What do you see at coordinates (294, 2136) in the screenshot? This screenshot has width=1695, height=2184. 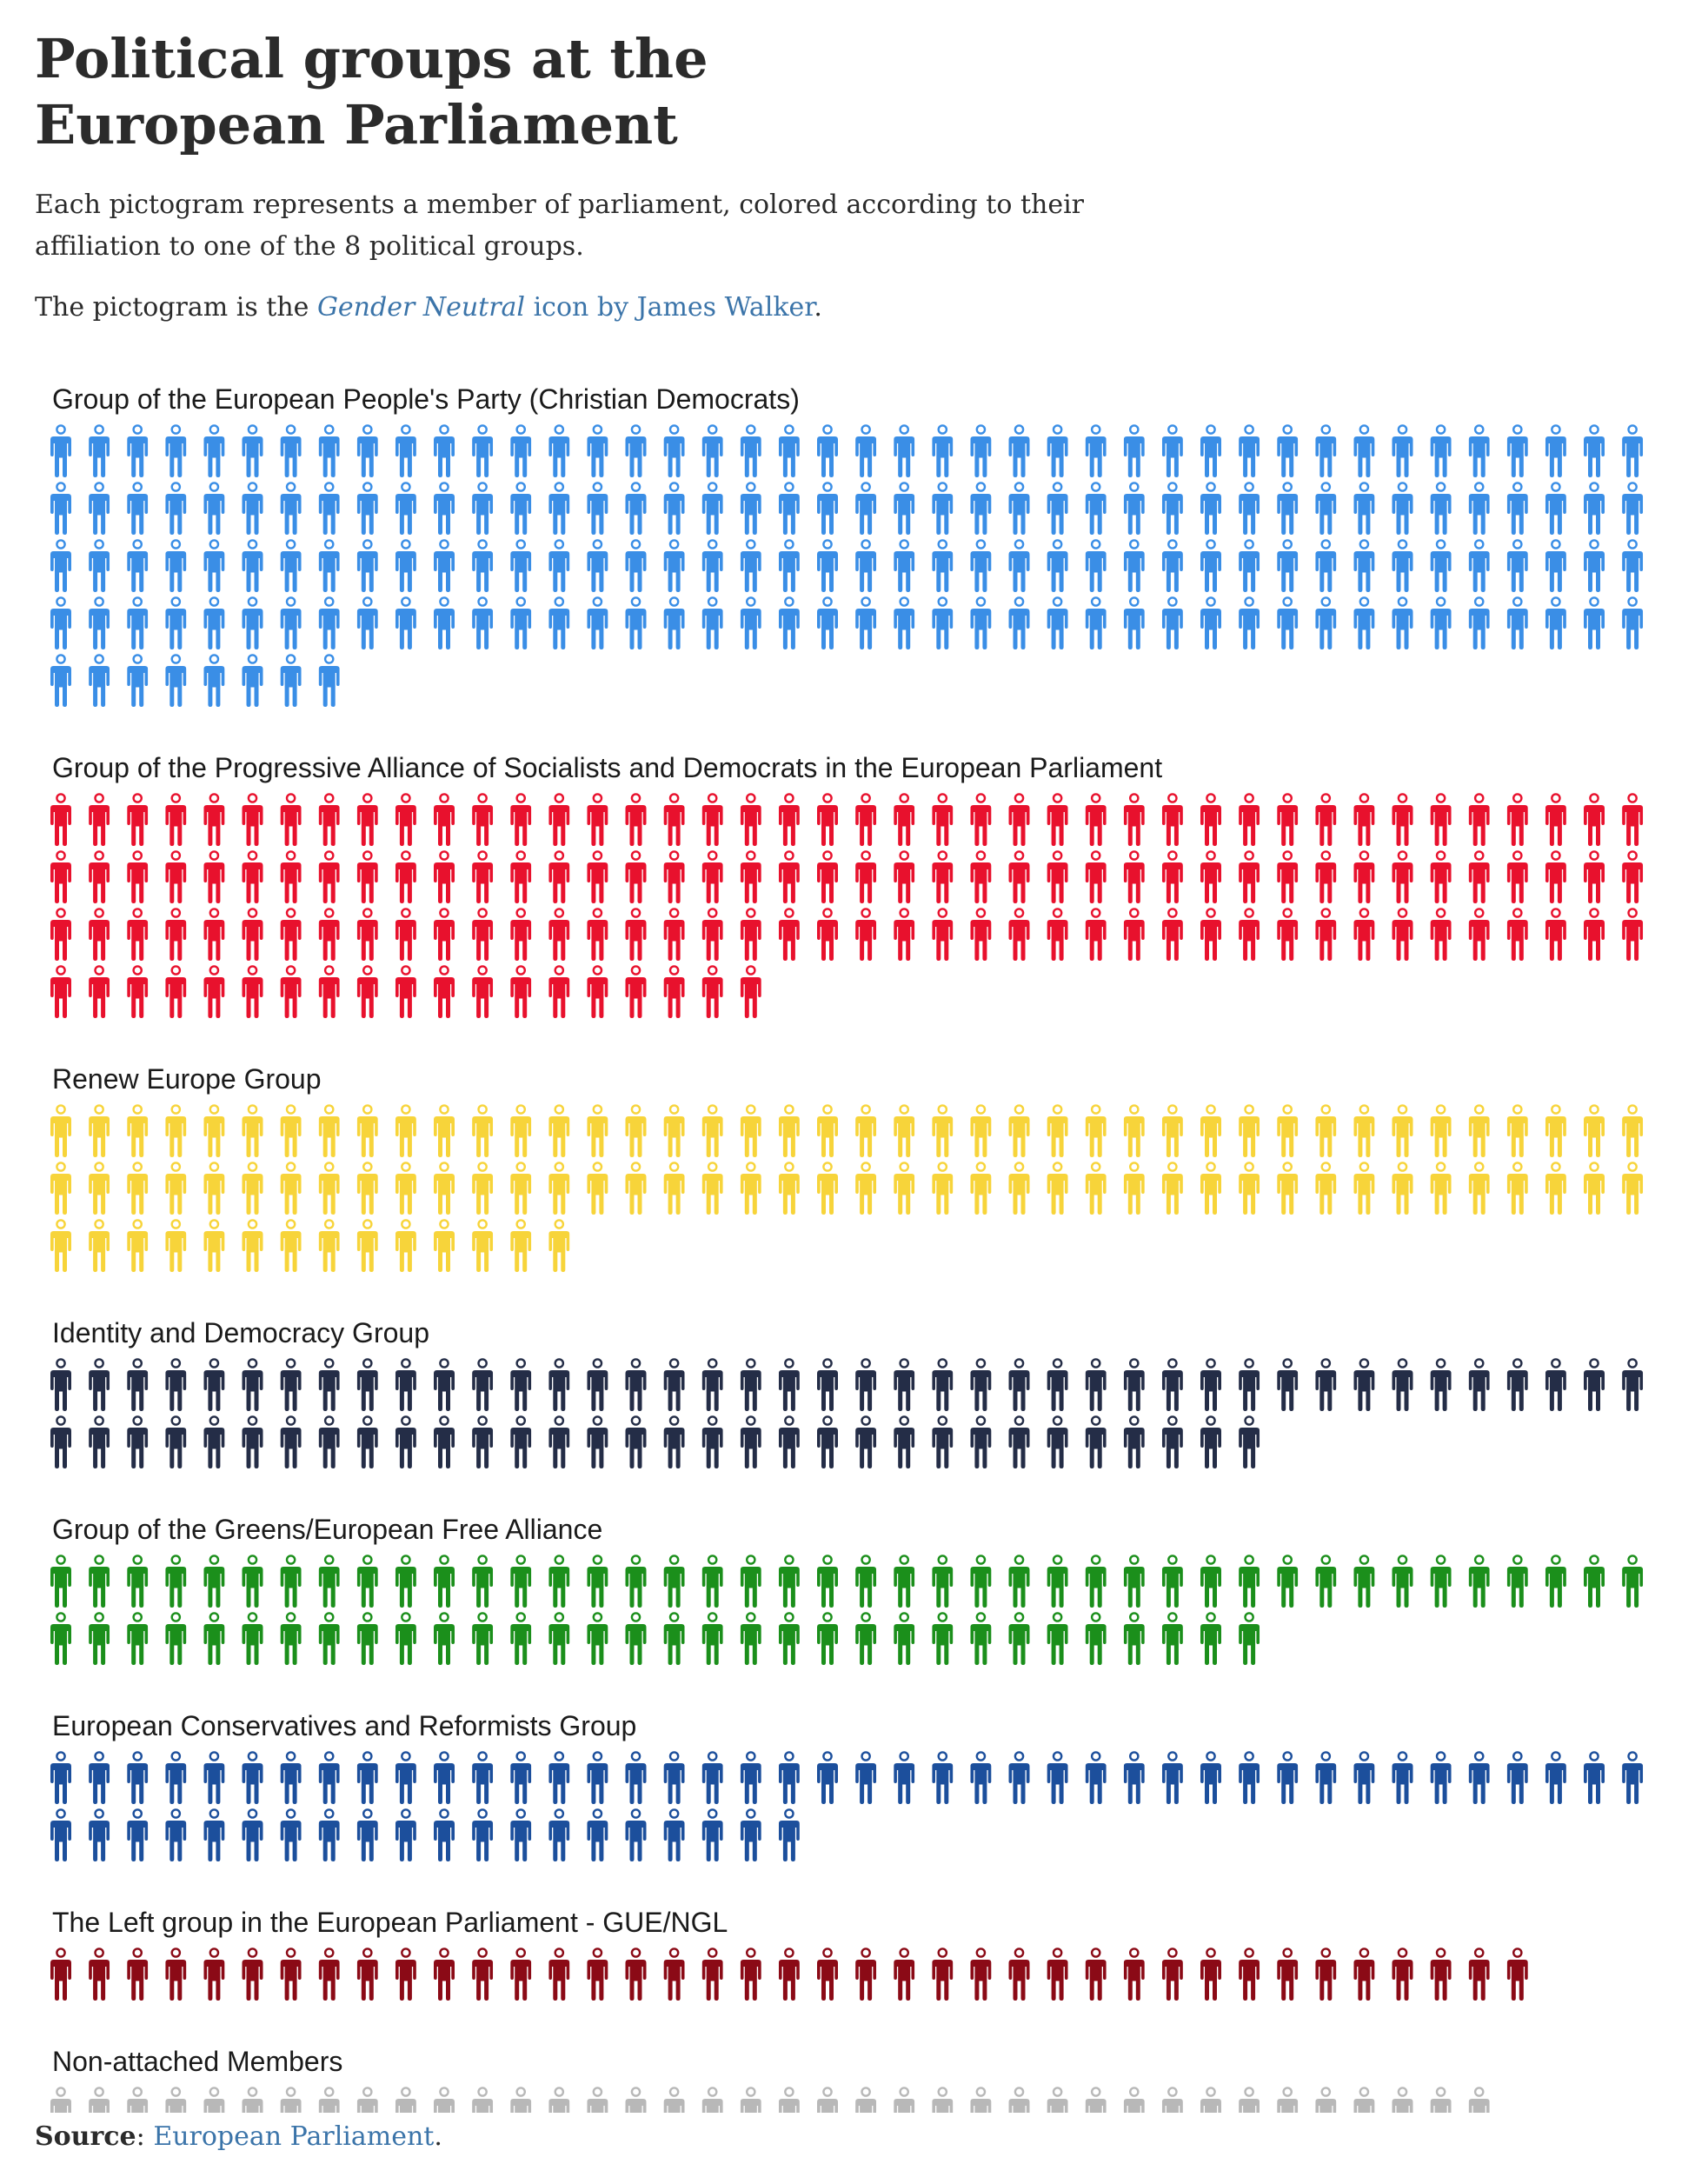 I see `source-link: European Parliament` at bounding box center [294, 2136].